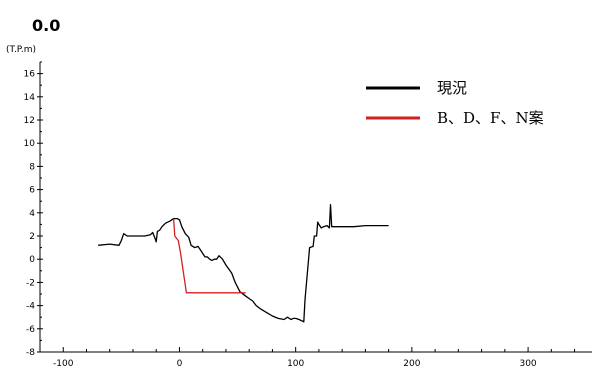  What do you see at coordinates (32, 260) in the screenshot?
I see `y-tick-label: 0` at bounding box center [32, 260].